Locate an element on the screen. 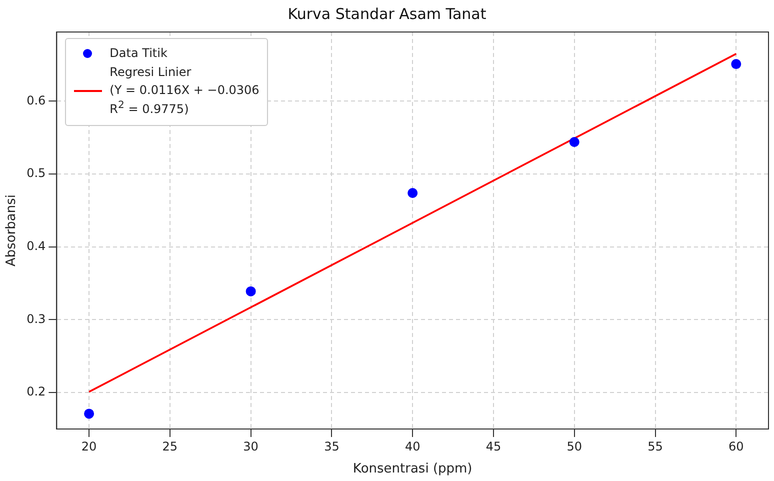 Image resolution: width=774 pixels, height=481 pixels. x-tick-label: 40 is located at coordinates (412, 446).